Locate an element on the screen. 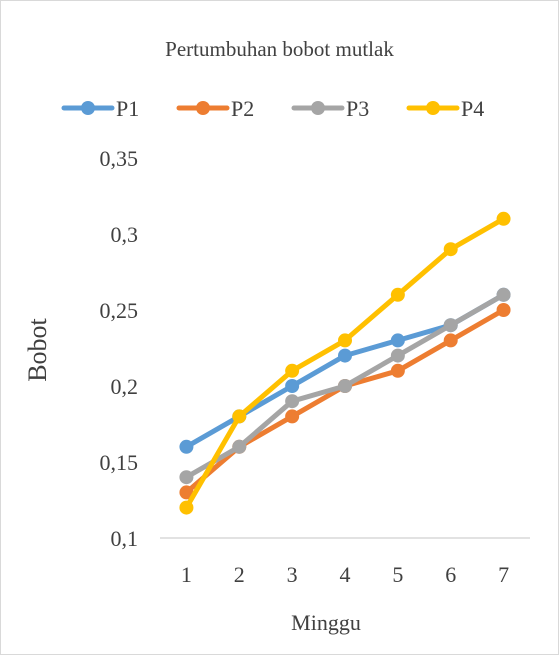  y-tick-label: 0,2 is located at coordinates (125, 386).